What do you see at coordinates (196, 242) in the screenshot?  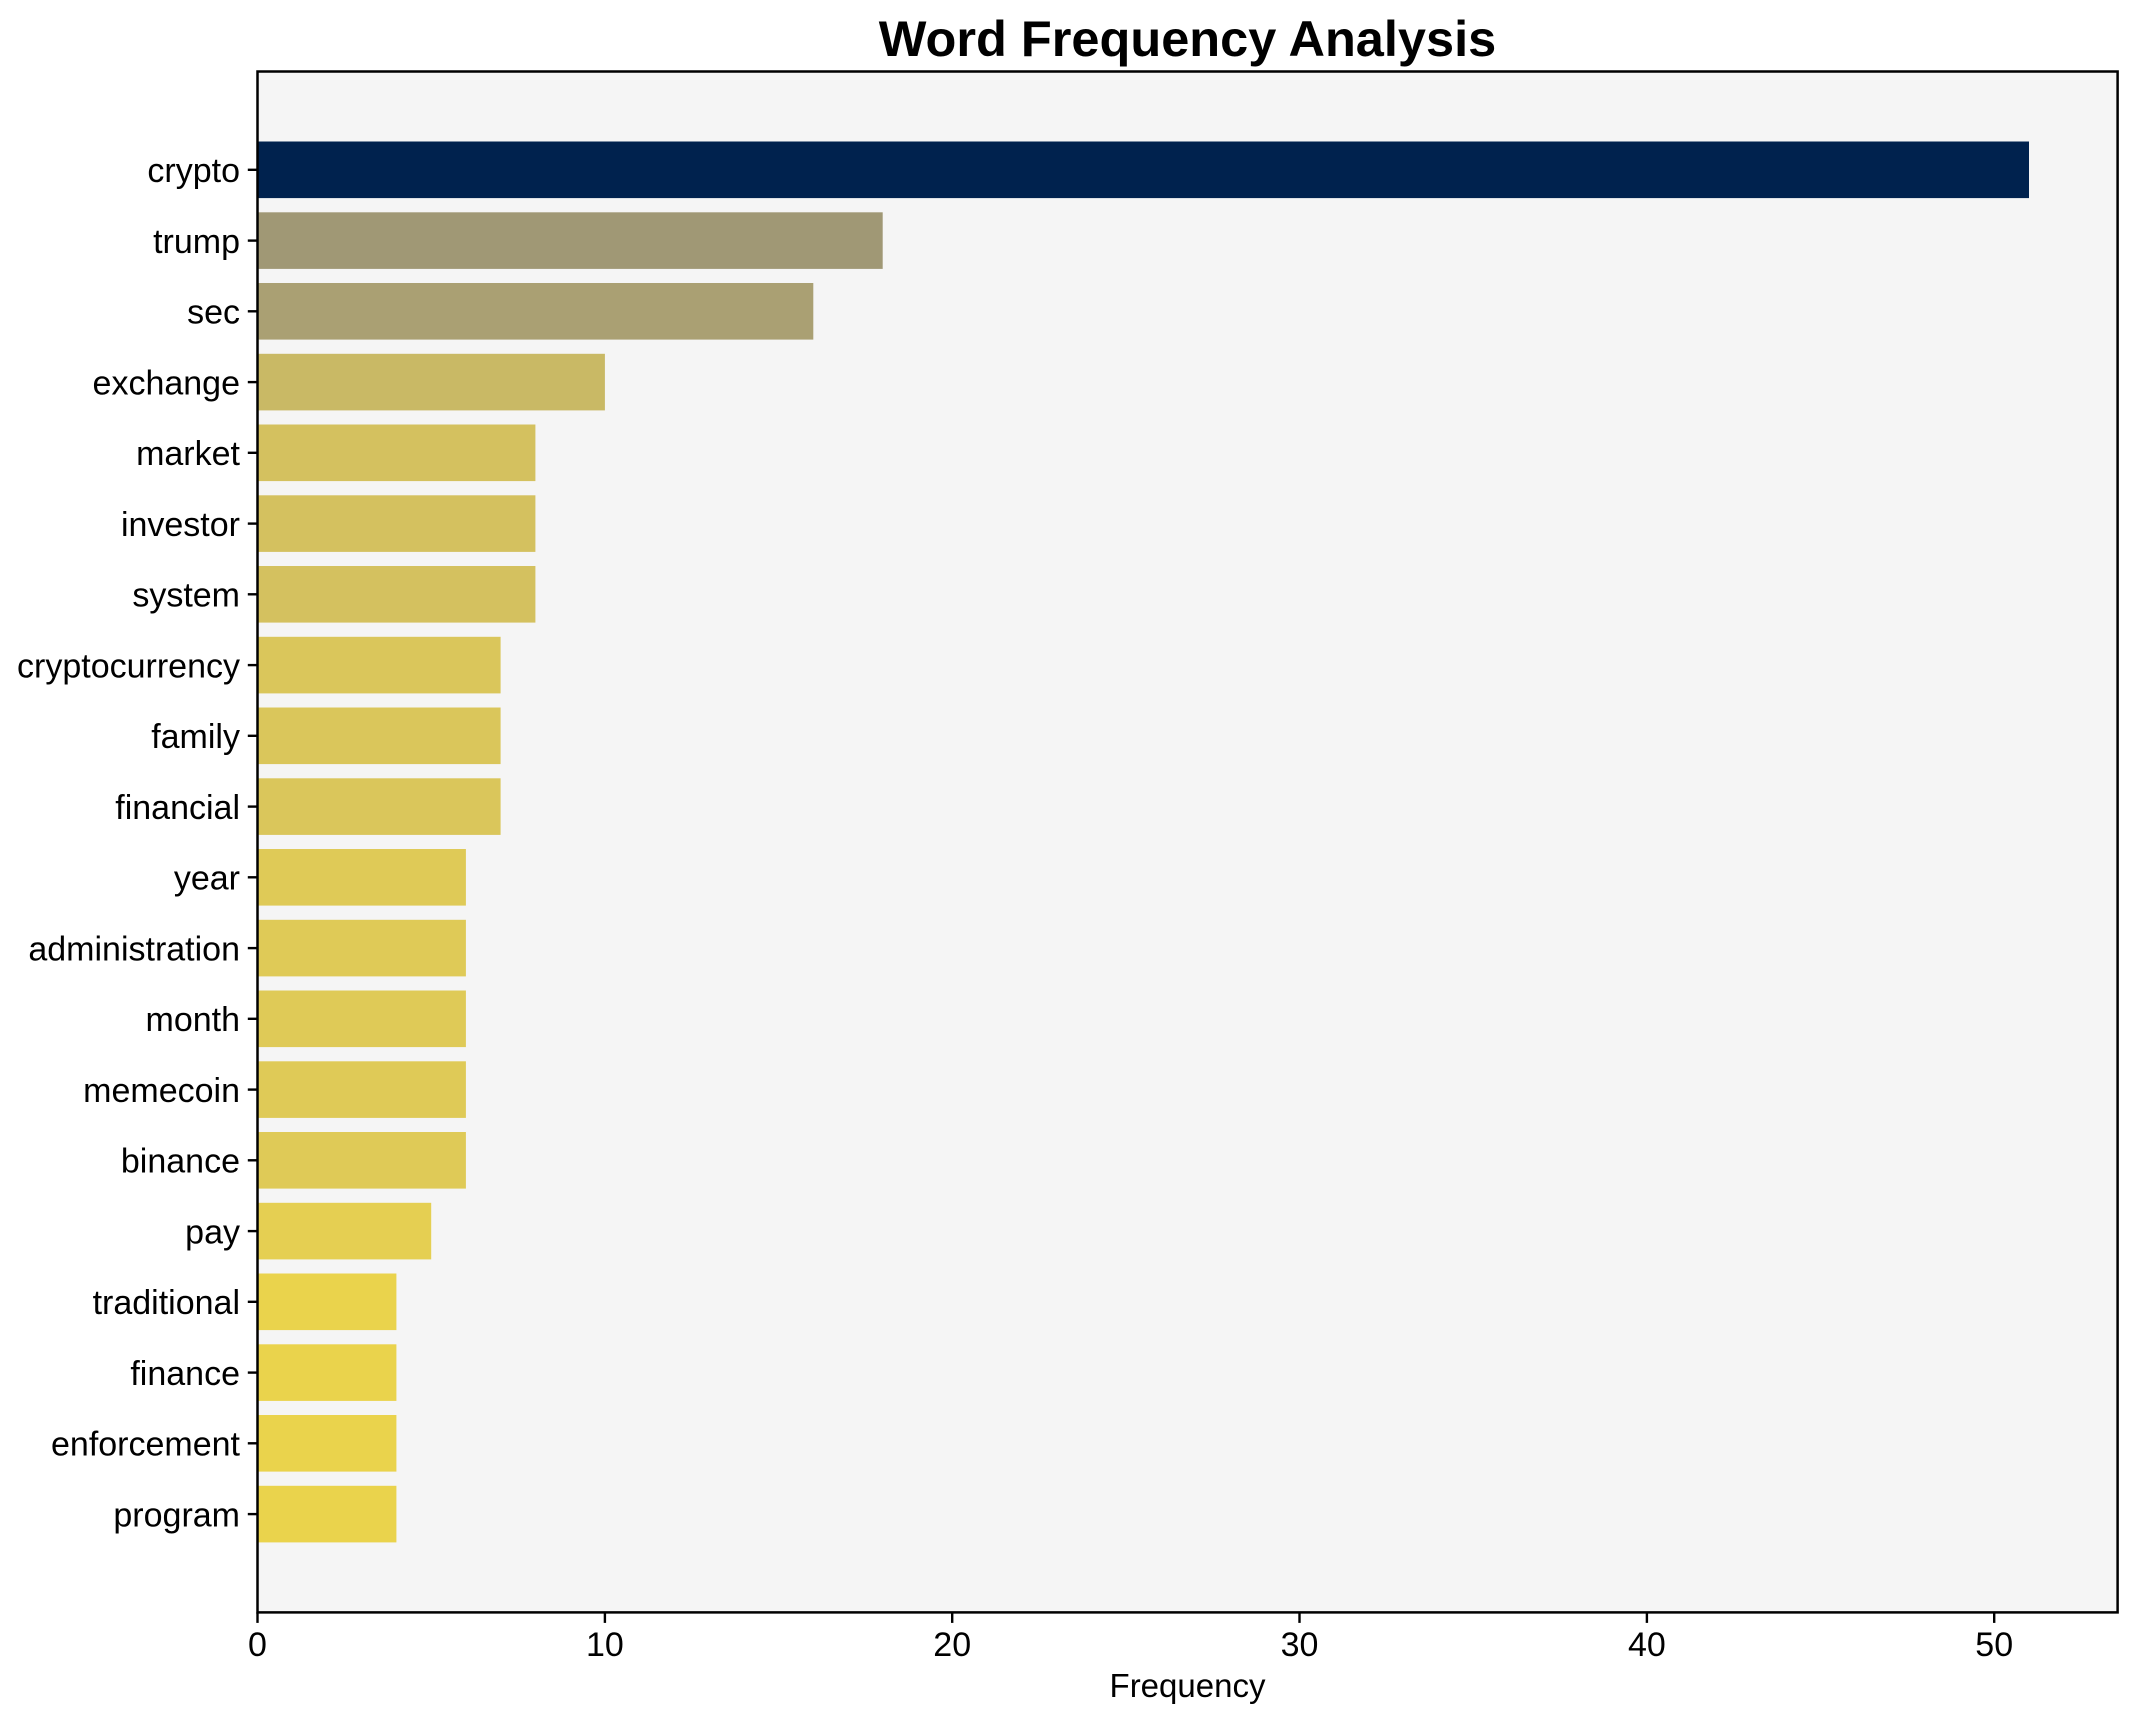 I see `svg-text: trump` at bounding box center [196, 242].